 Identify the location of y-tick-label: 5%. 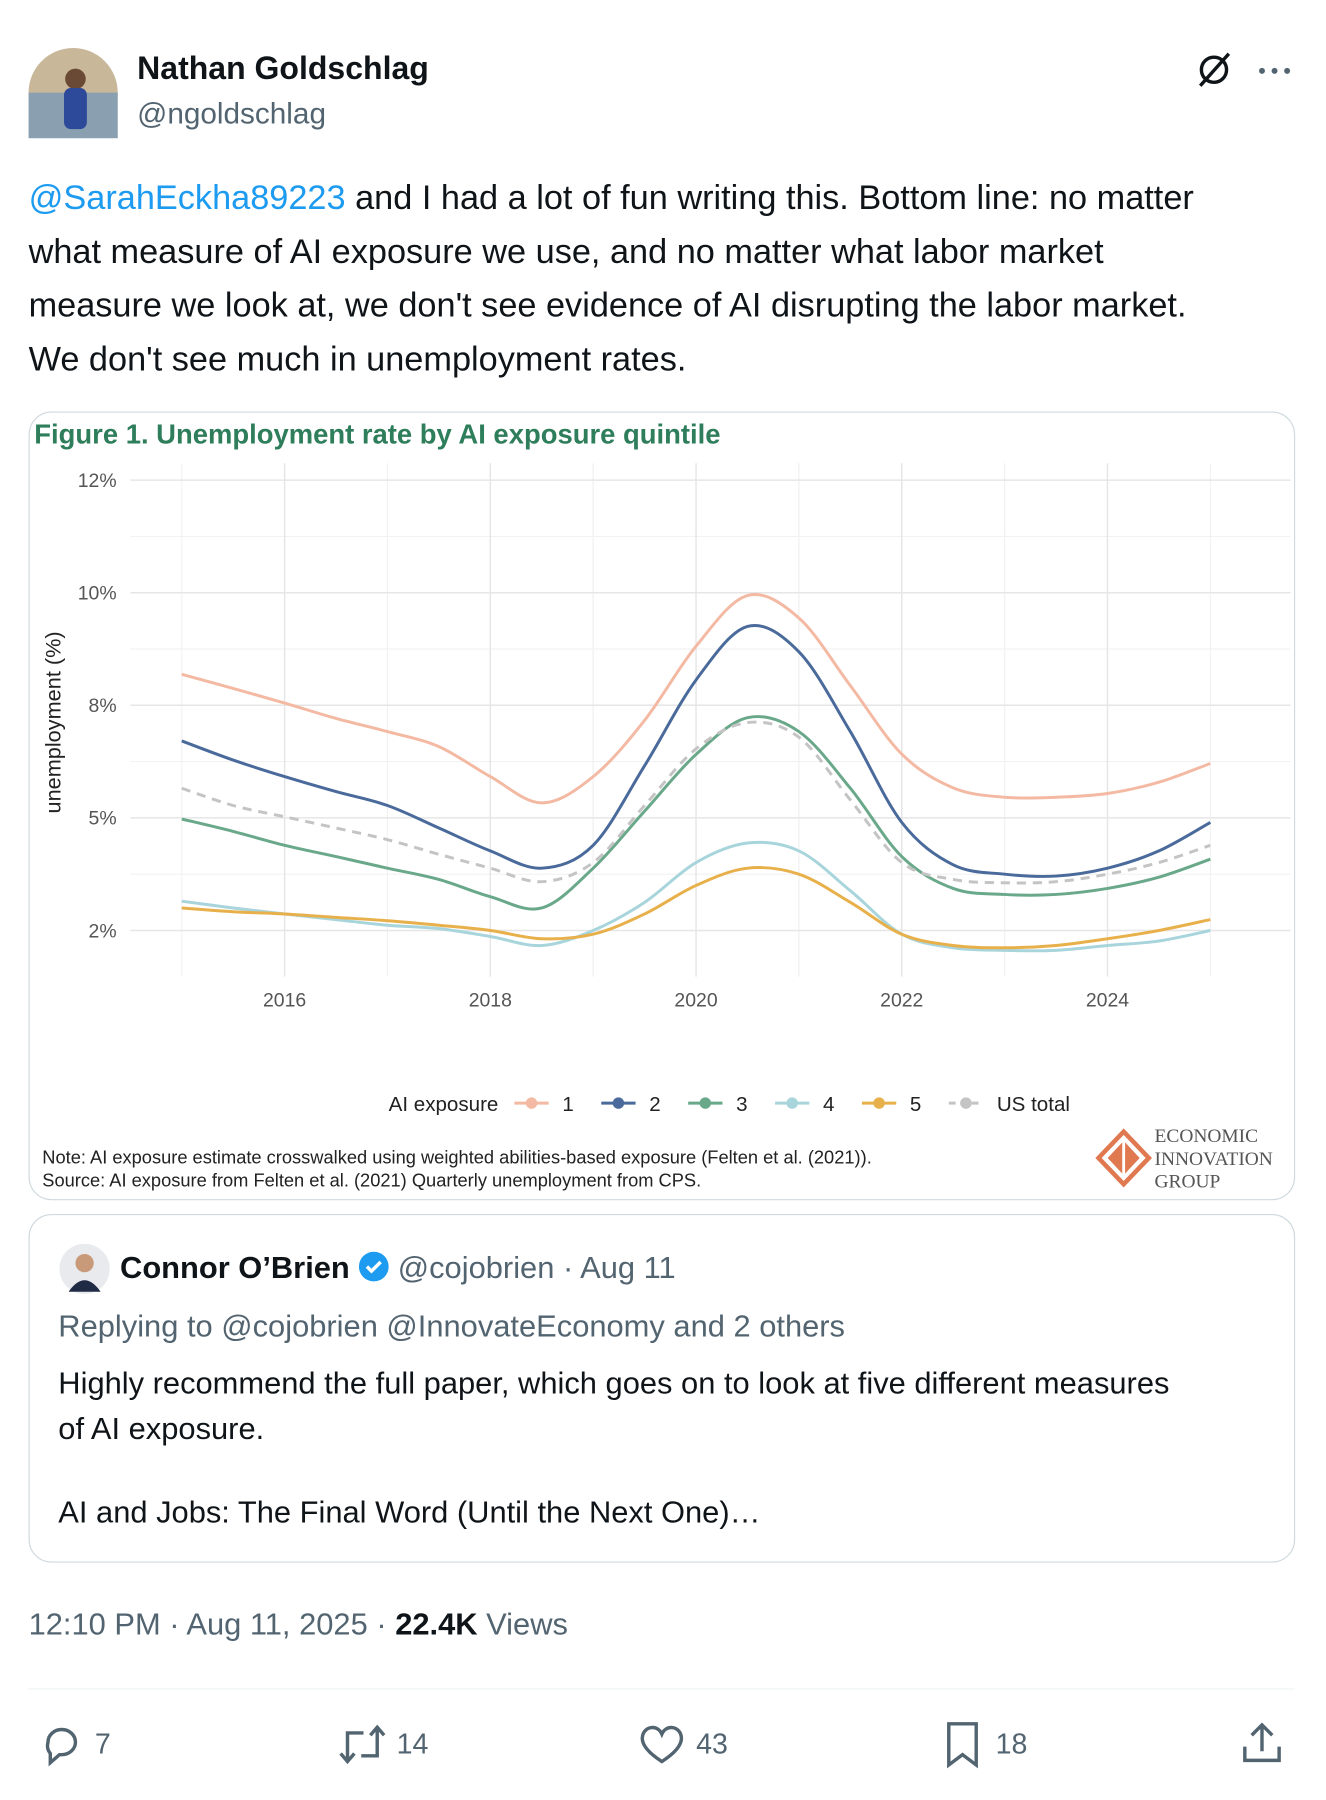
(103, 819).